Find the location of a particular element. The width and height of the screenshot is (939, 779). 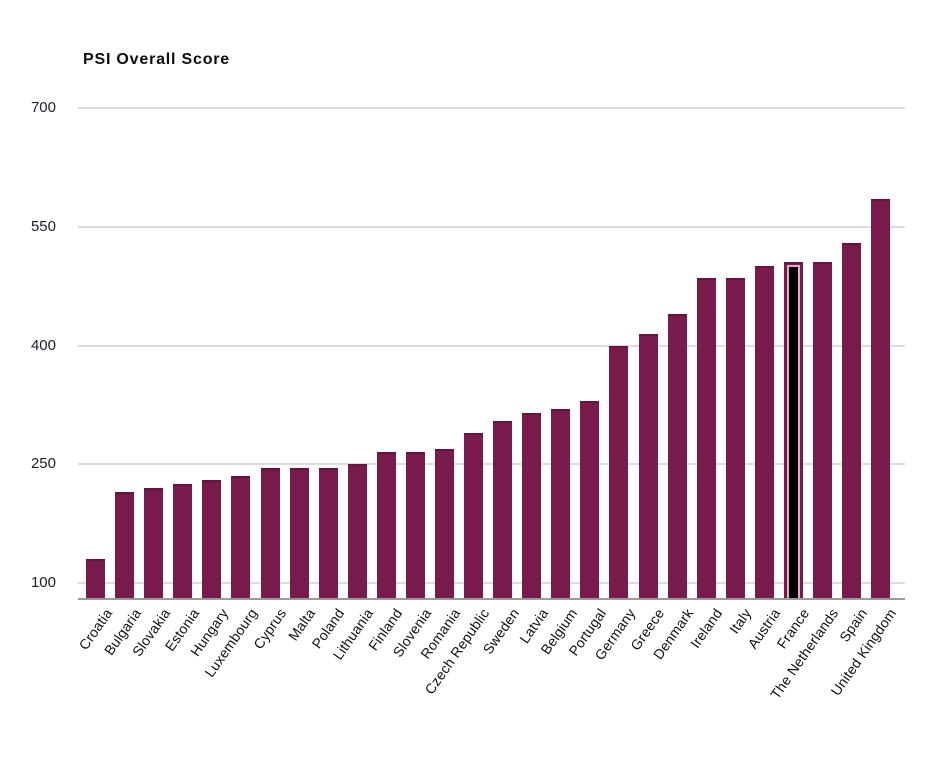

bar-italy is located at coordinates (735, 438).